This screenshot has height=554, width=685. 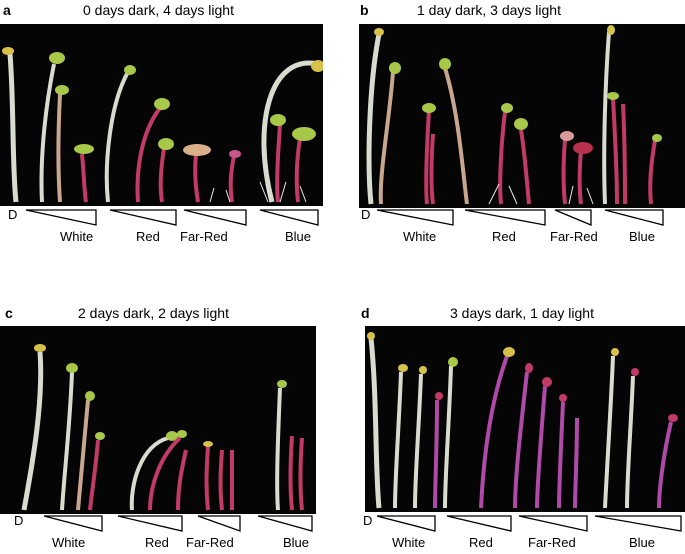 I want to click on panel-title: 0 days dark, 4 days light, so click(x=158, y=10).